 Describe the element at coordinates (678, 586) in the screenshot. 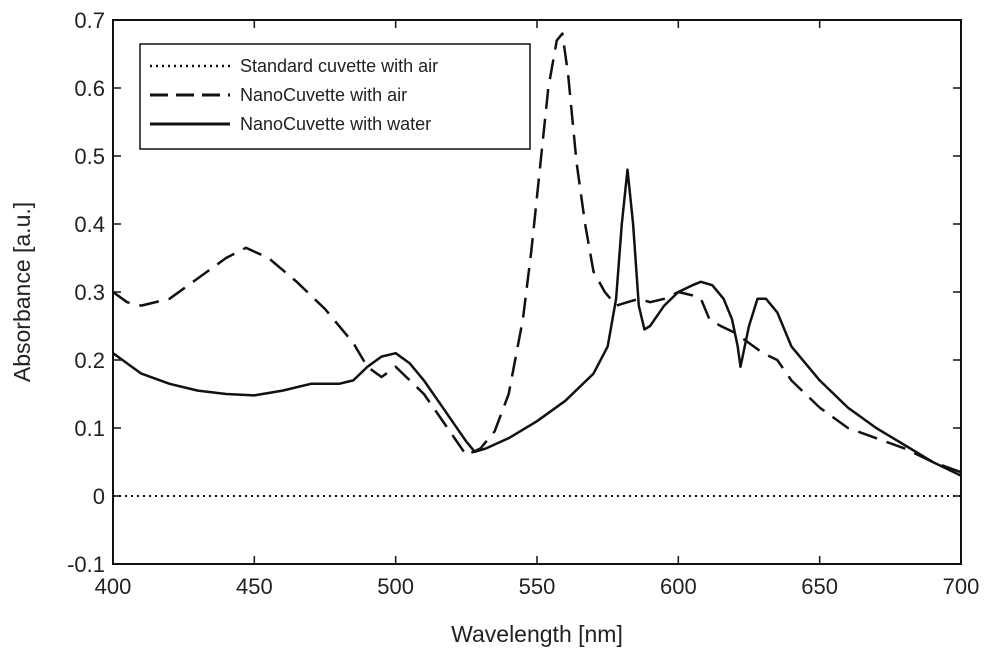

I see `x-tick-label: 600` at that location.